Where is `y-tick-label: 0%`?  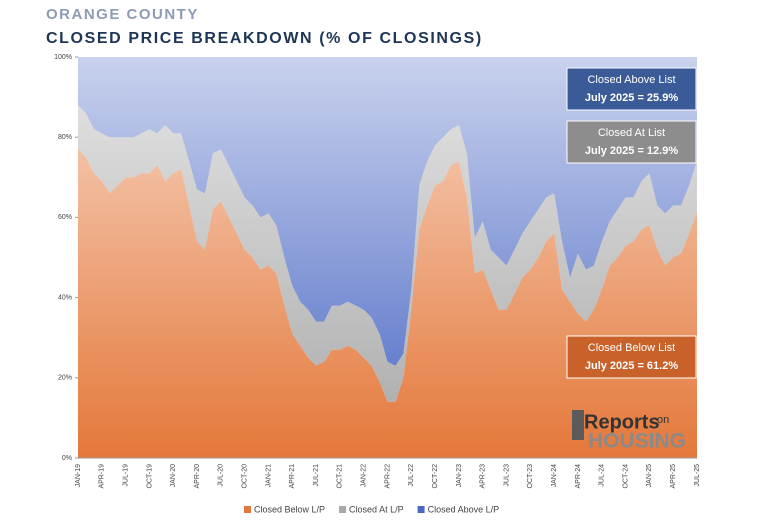 y-tick-label: 0% is located at coordinates (67, 458).